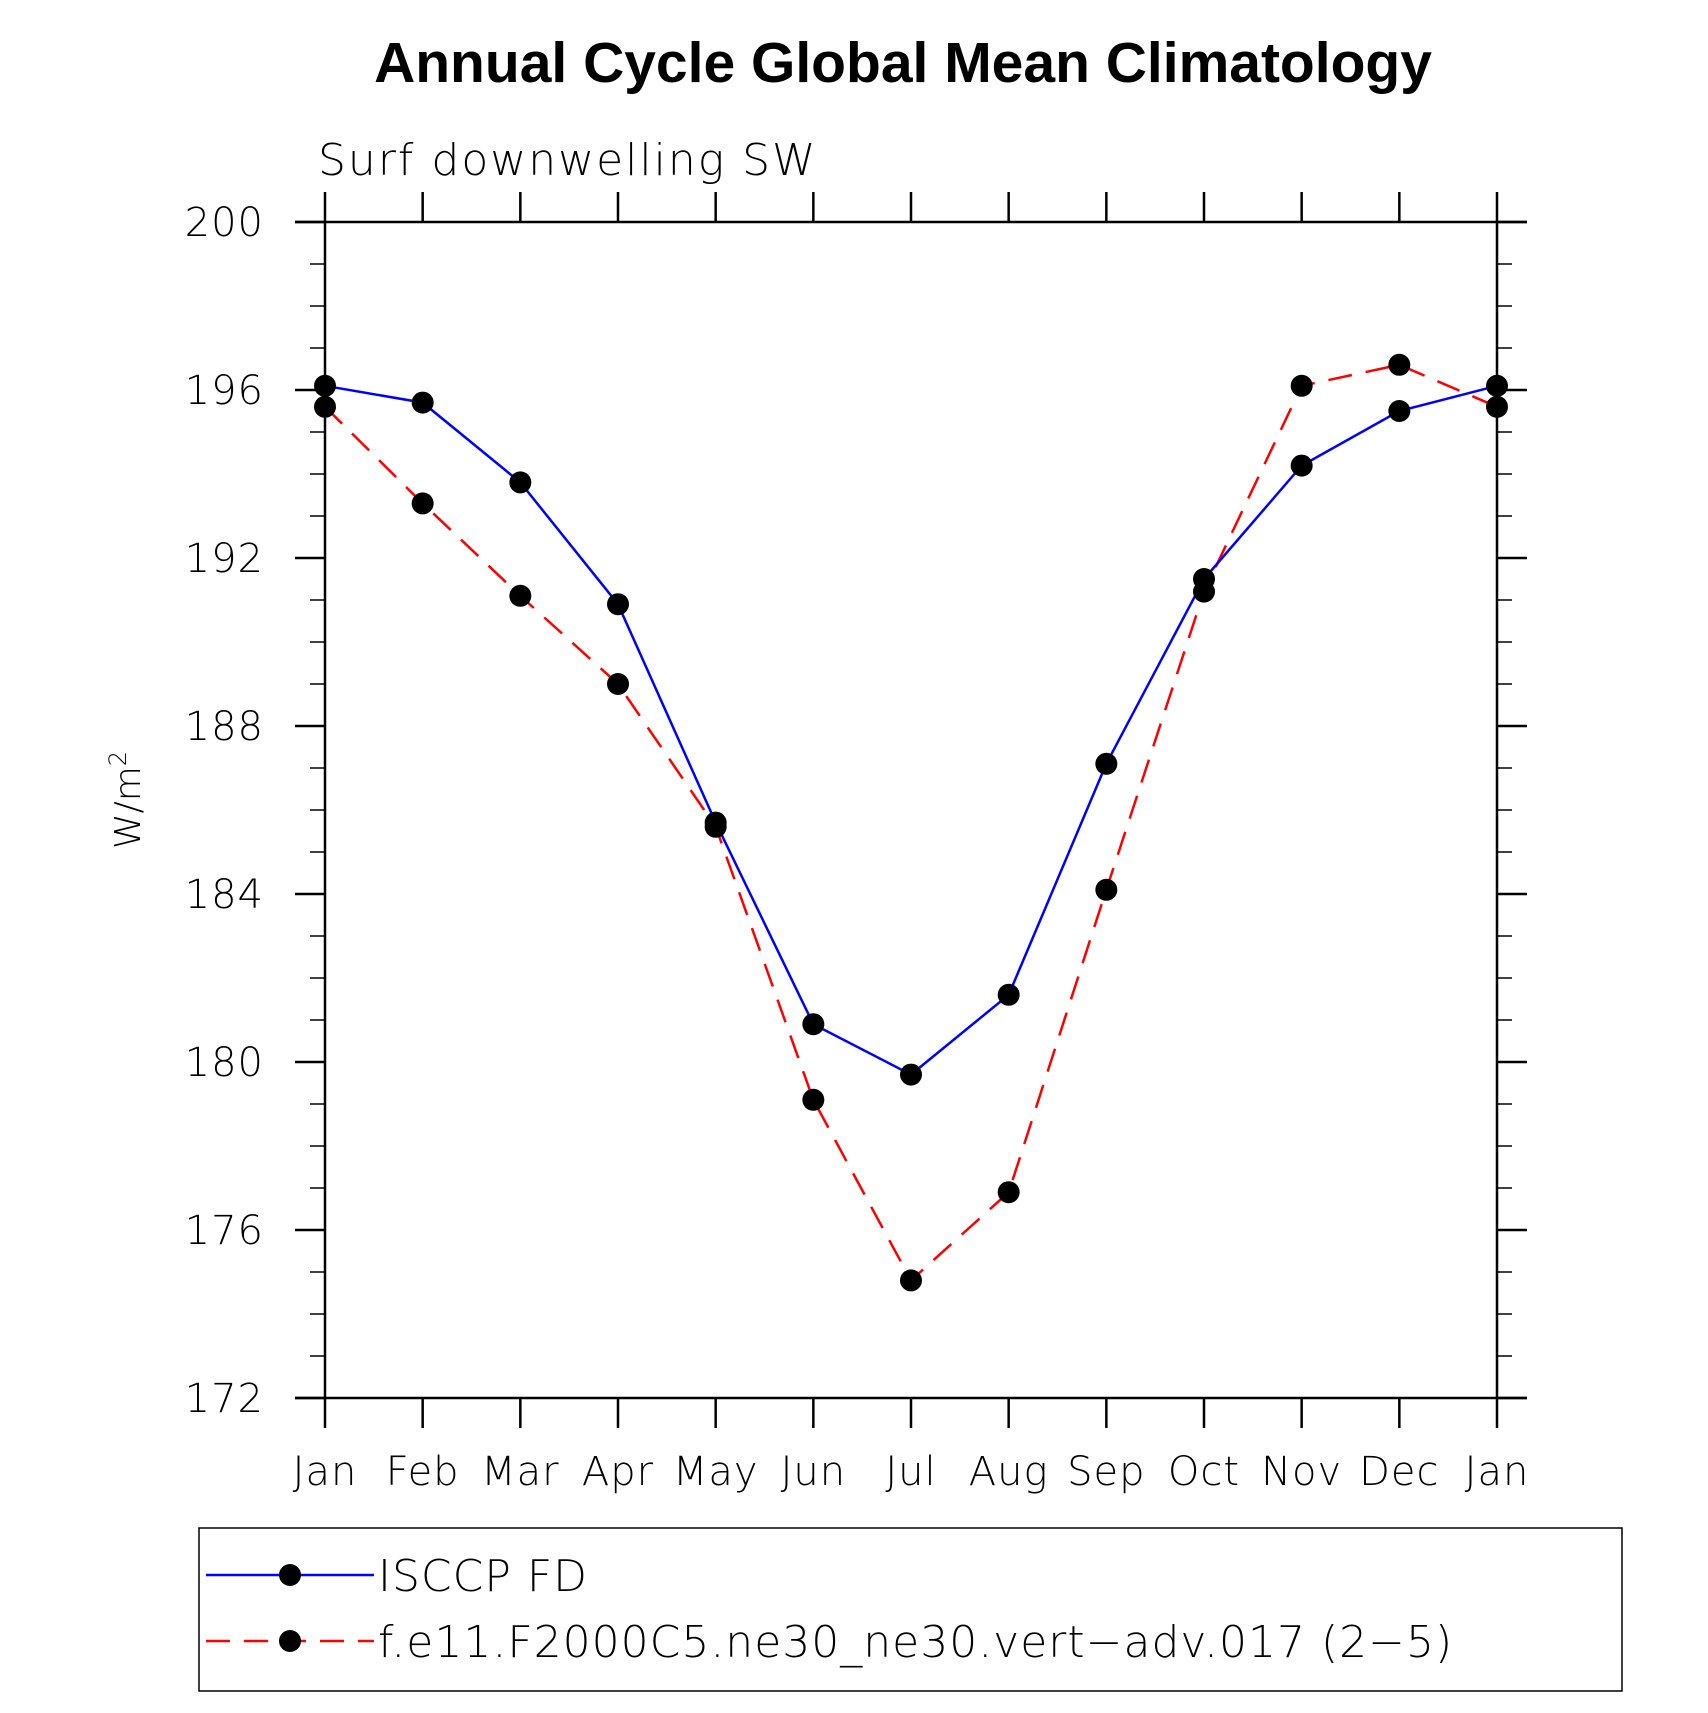 This screenshot has height=1713, width=1708. Describe the element at coordinates (224, 1063) in the screenshot. I see `y-tick-label: 180` at that location.